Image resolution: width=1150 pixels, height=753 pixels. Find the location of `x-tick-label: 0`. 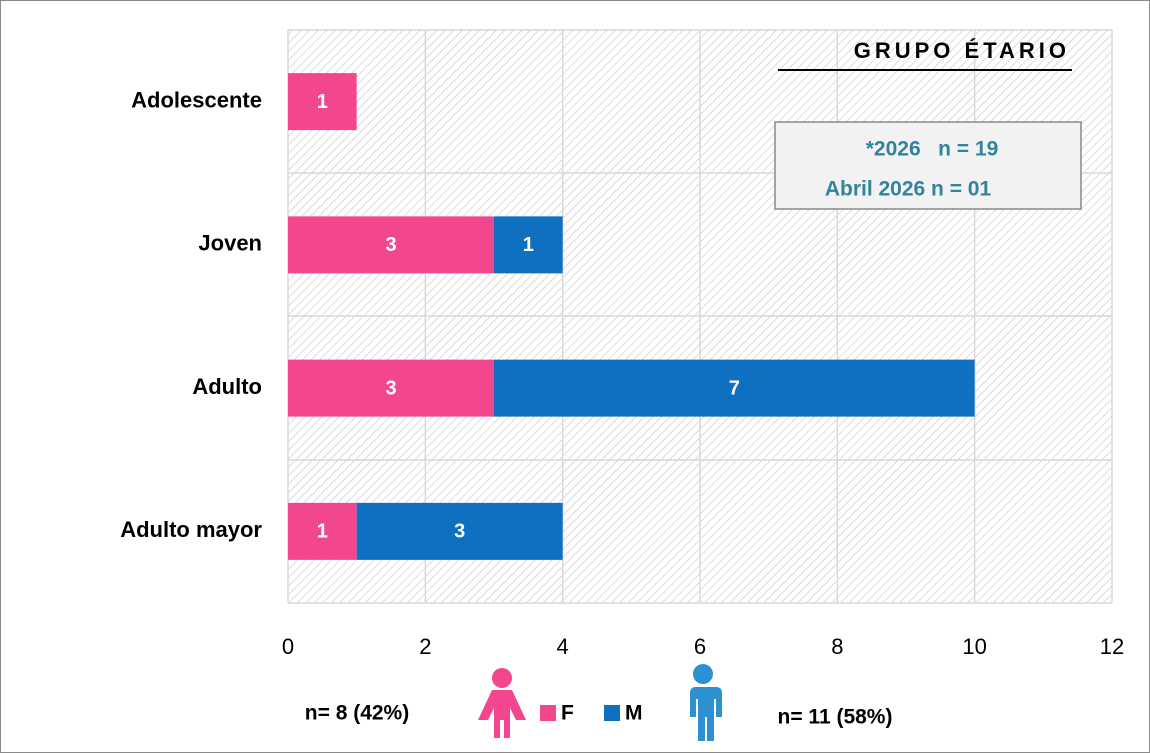

x-tick-label: 0 is located at coordinates (288, 646).